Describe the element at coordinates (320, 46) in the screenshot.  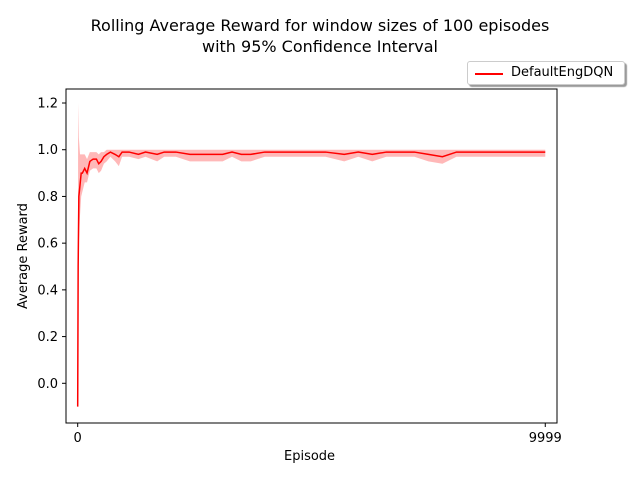
I see `chart-subtitle: with 95% Confidence Interval` at that location.